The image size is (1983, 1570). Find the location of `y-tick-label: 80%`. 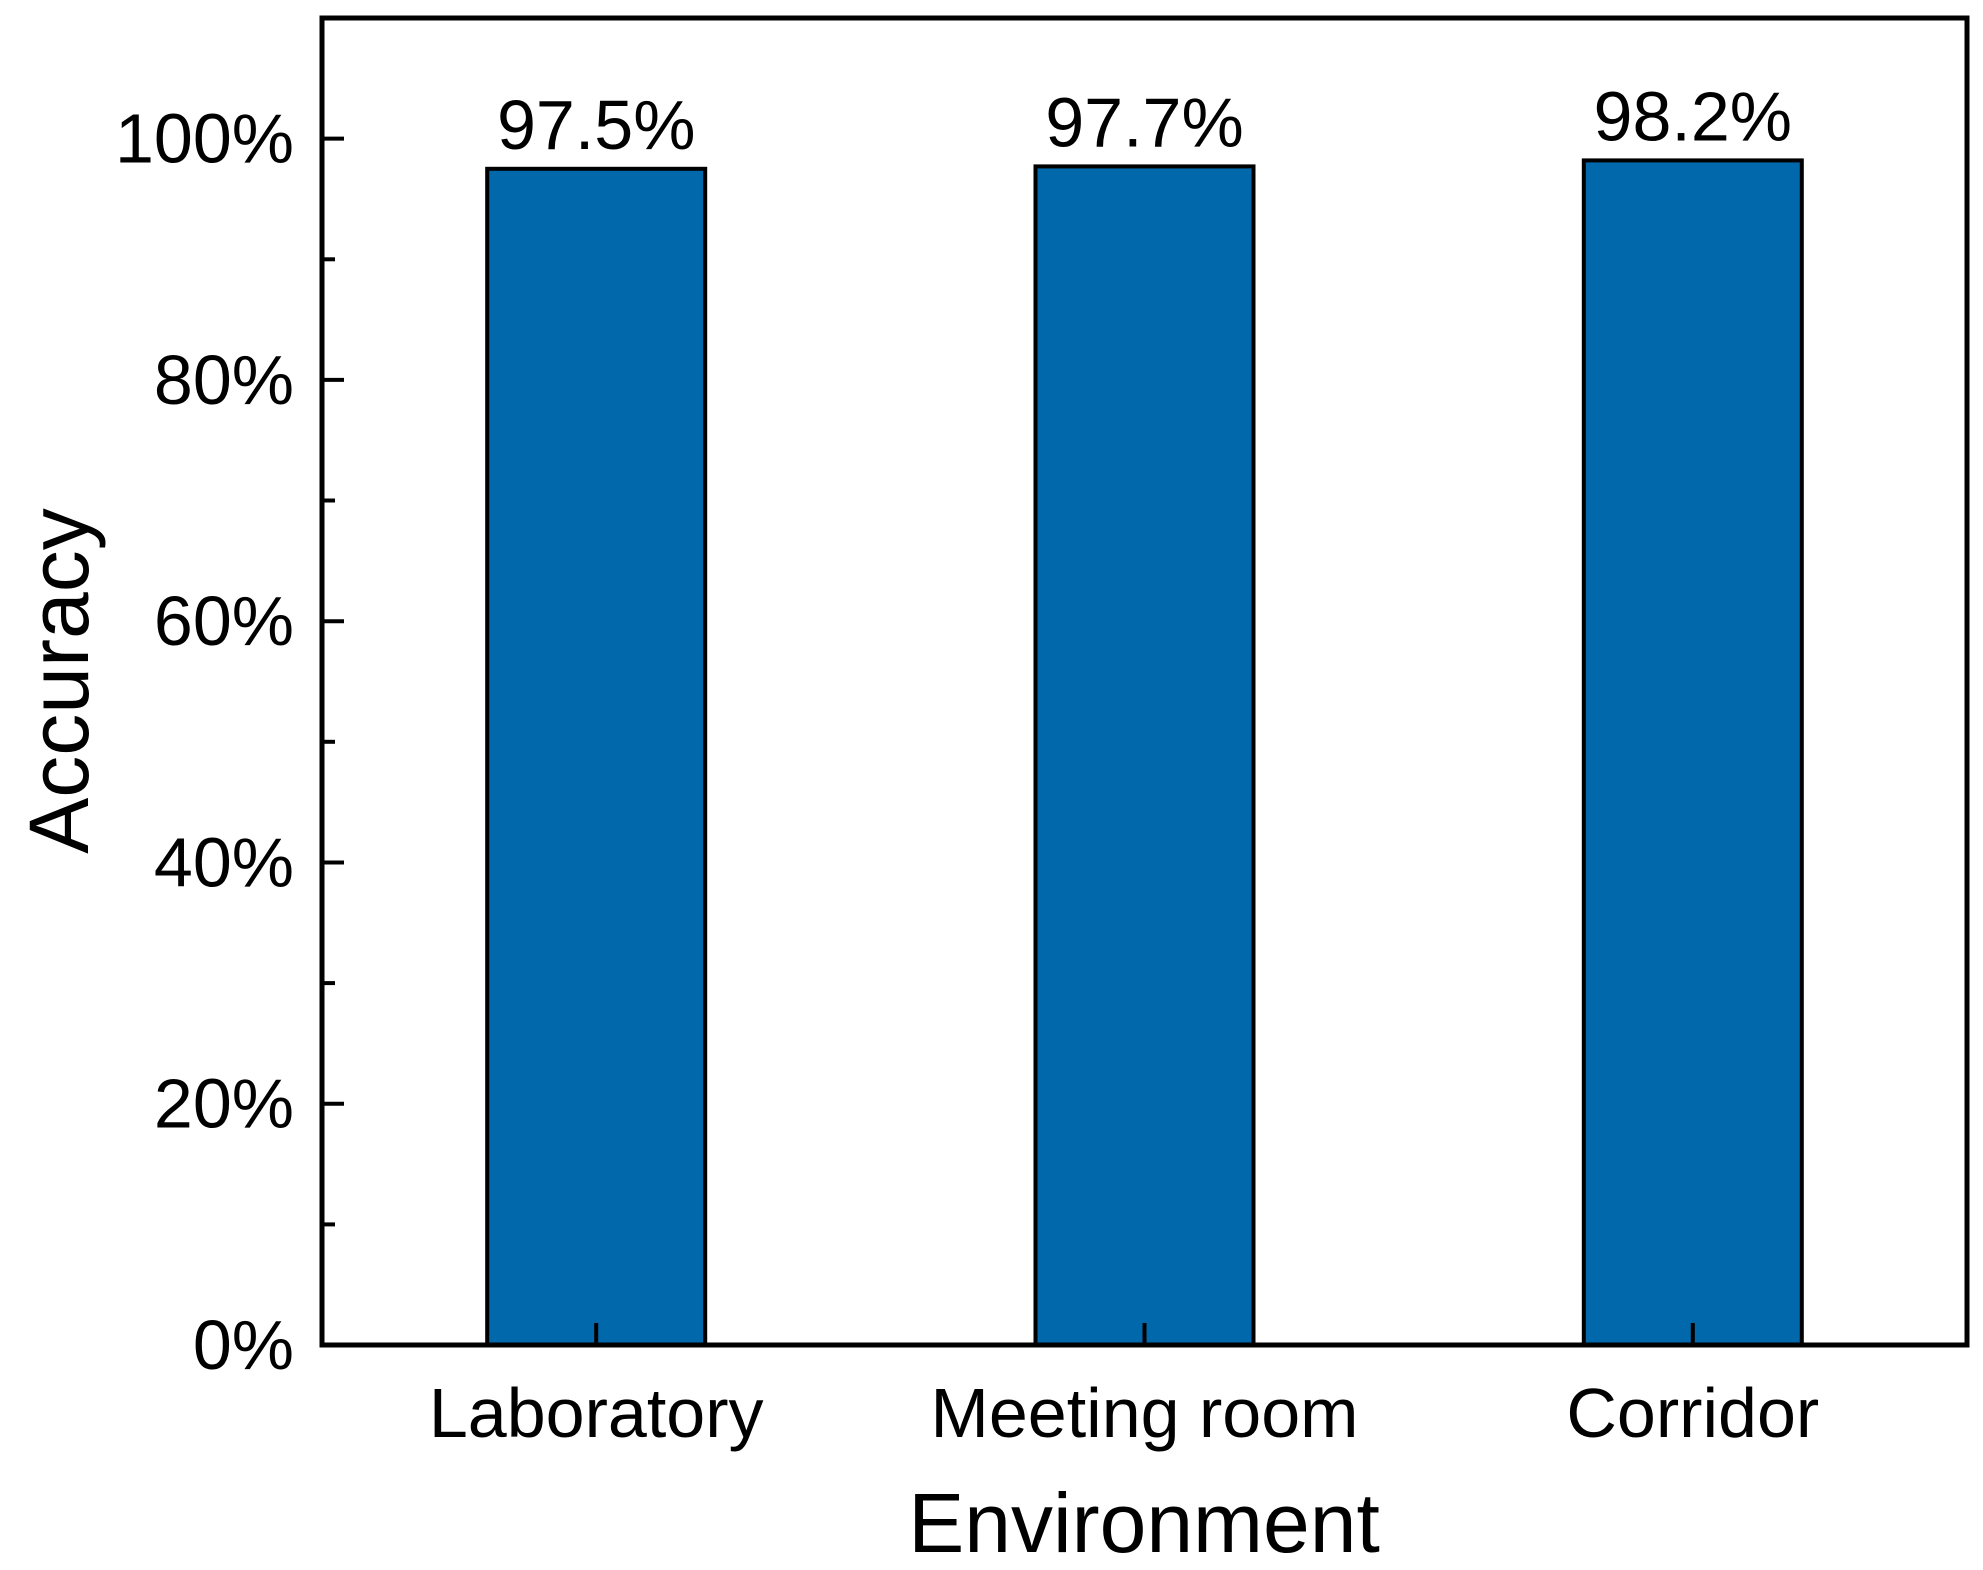

y-tick-label: 80% is located at coordinates (224, 380).